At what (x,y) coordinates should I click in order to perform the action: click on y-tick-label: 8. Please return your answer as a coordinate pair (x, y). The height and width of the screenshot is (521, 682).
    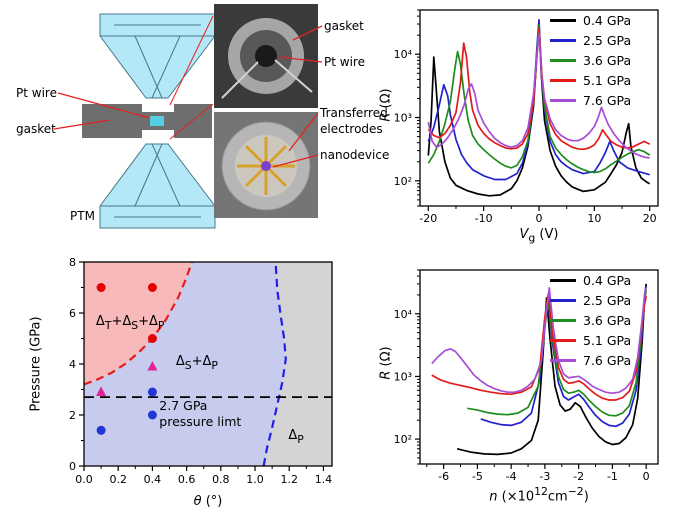
    Looking at the image, I should click on (72, 262).